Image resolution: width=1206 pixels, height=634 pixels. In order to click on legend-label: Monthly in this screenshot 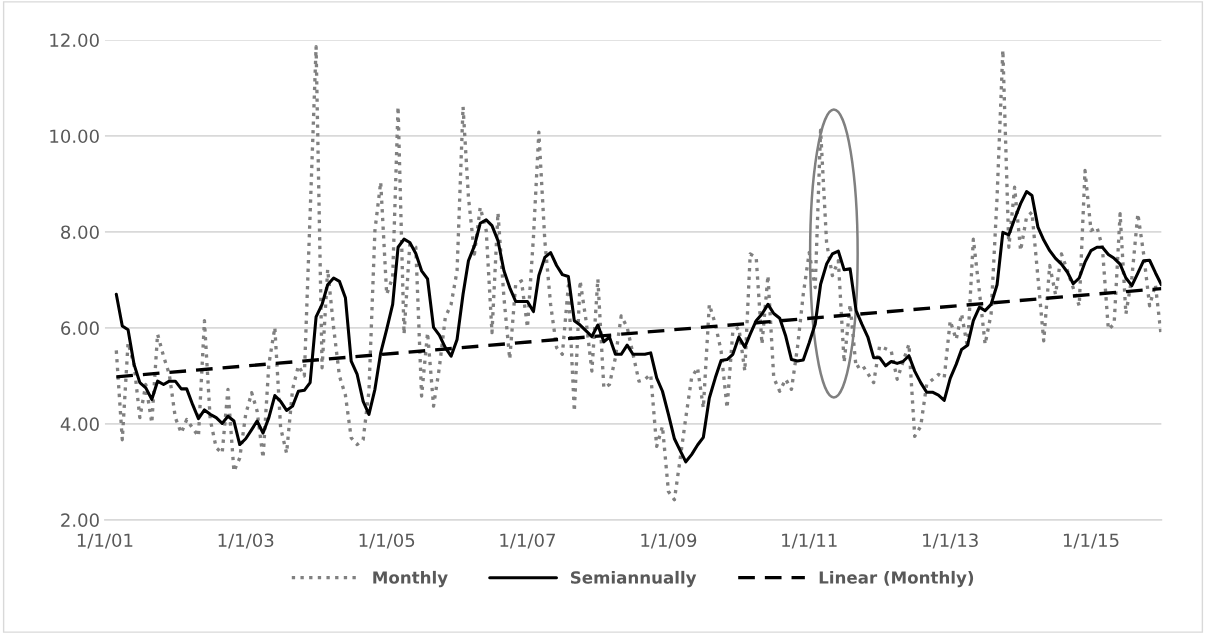, I will do `click(410, 579)`.